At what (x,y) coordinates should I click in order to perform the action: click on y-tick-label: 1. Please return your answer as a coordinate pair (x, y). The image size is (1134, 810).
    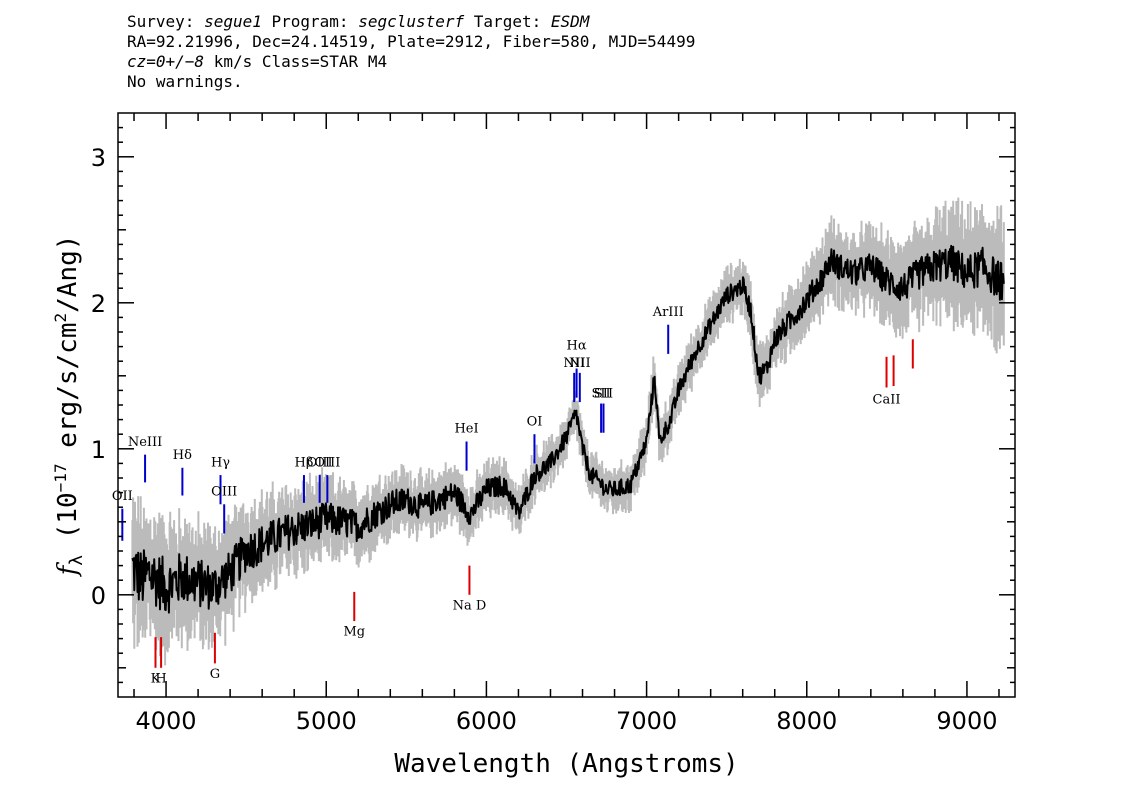
    Looking at the image, I should click on (98, 450).